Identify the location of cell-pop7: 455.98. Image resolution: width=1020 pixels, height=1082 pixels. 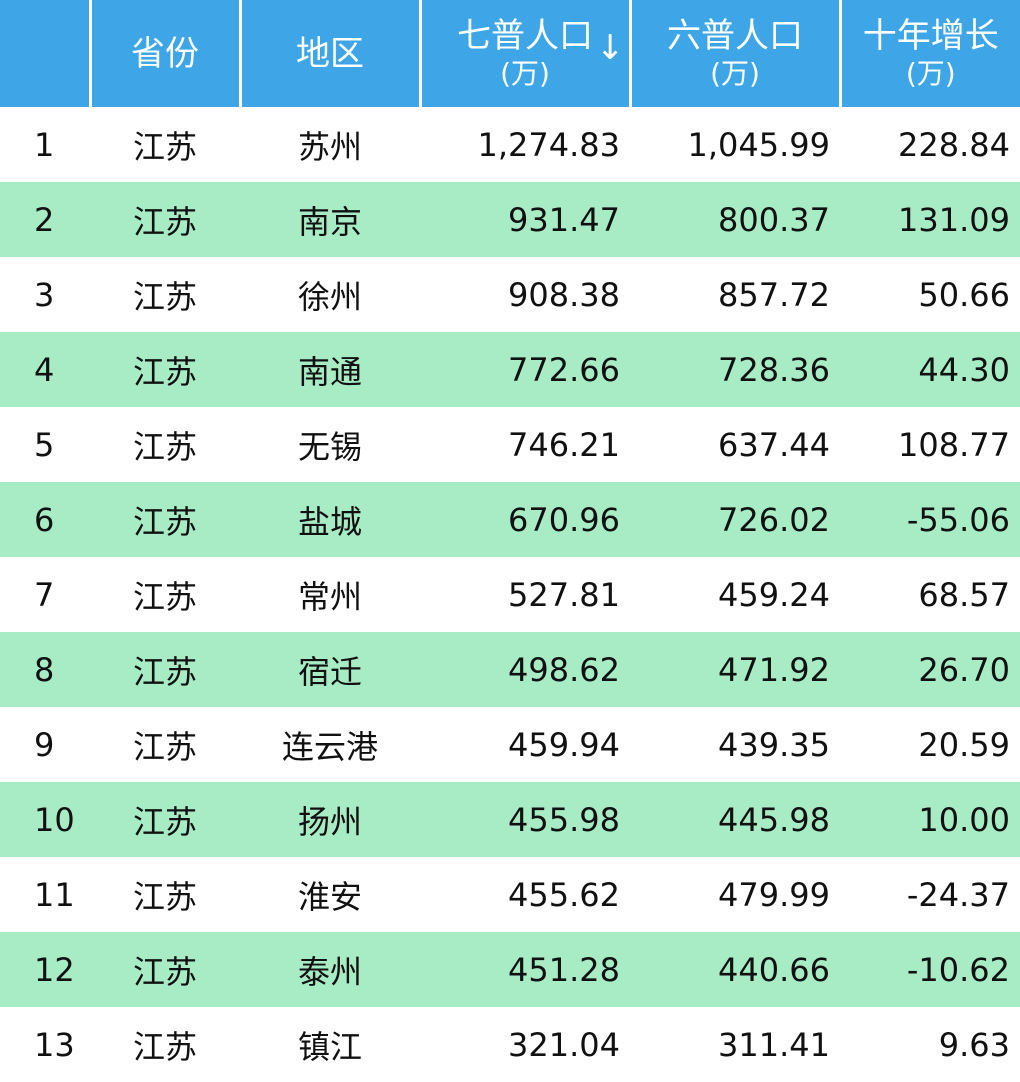
(525, 819).